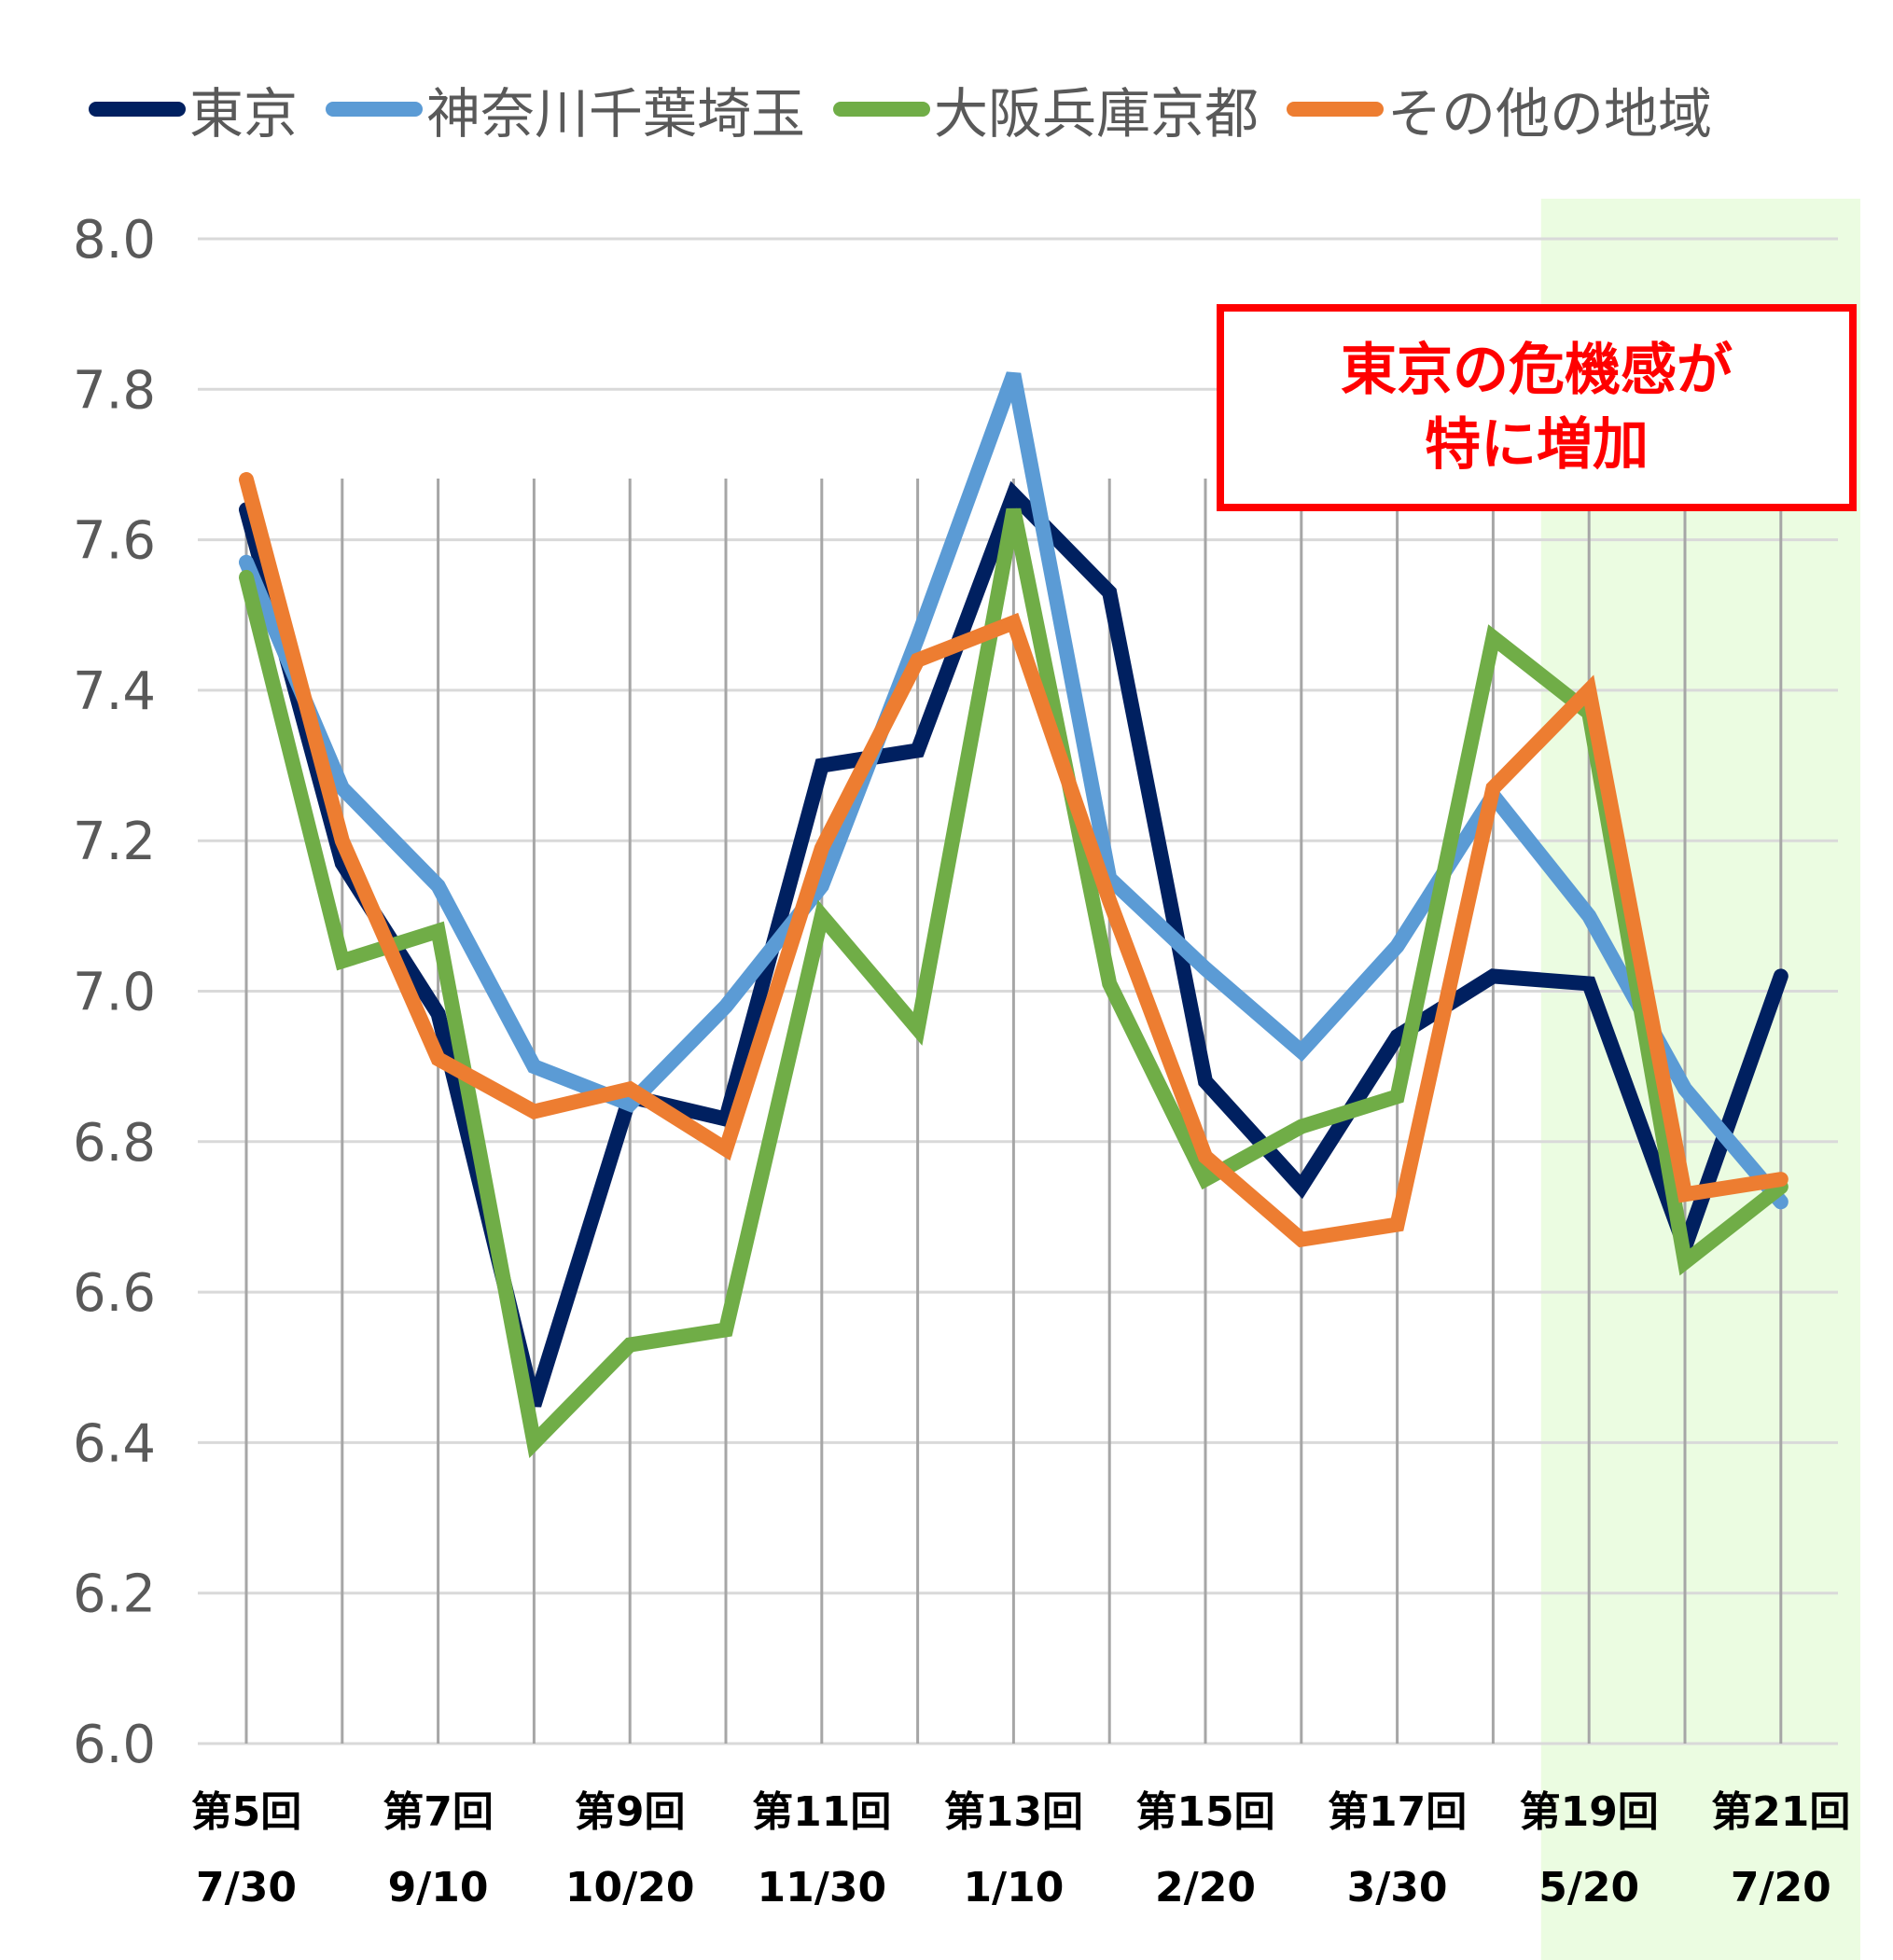 This screenshot has height=1960, width=1893. I want to click on y-tick-label: 6.8, so click(114, 1144).